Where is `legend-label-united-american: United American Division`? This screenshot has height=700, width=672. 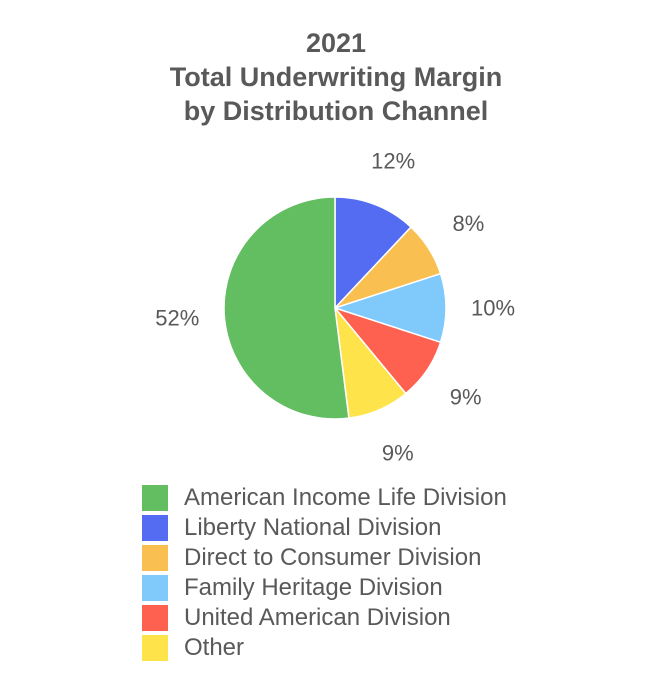
legend-label-united-american: United American Division is located at coordinates (317, 617).